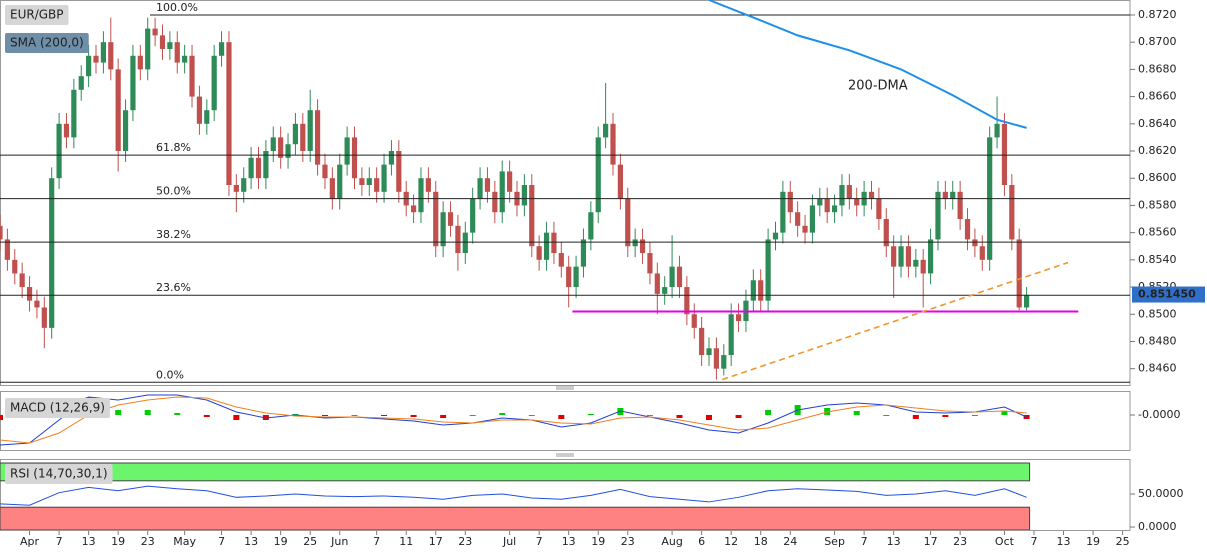 The height and width of the screenshot is (555, 1207). Describe the element at coordinates (878, 86) in the screenshot. I see `sma-annotation: 200-DMA` at that location.